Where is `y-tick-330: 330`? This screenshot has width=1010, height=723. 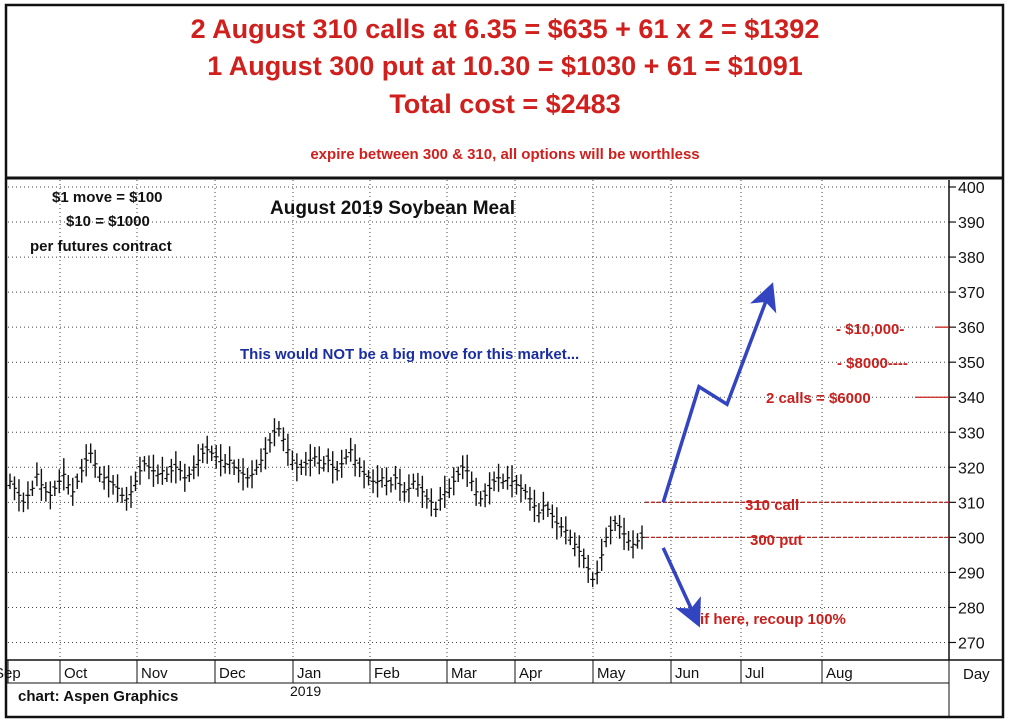 y-tick-330: 330 is located at coordinates (971, 433).